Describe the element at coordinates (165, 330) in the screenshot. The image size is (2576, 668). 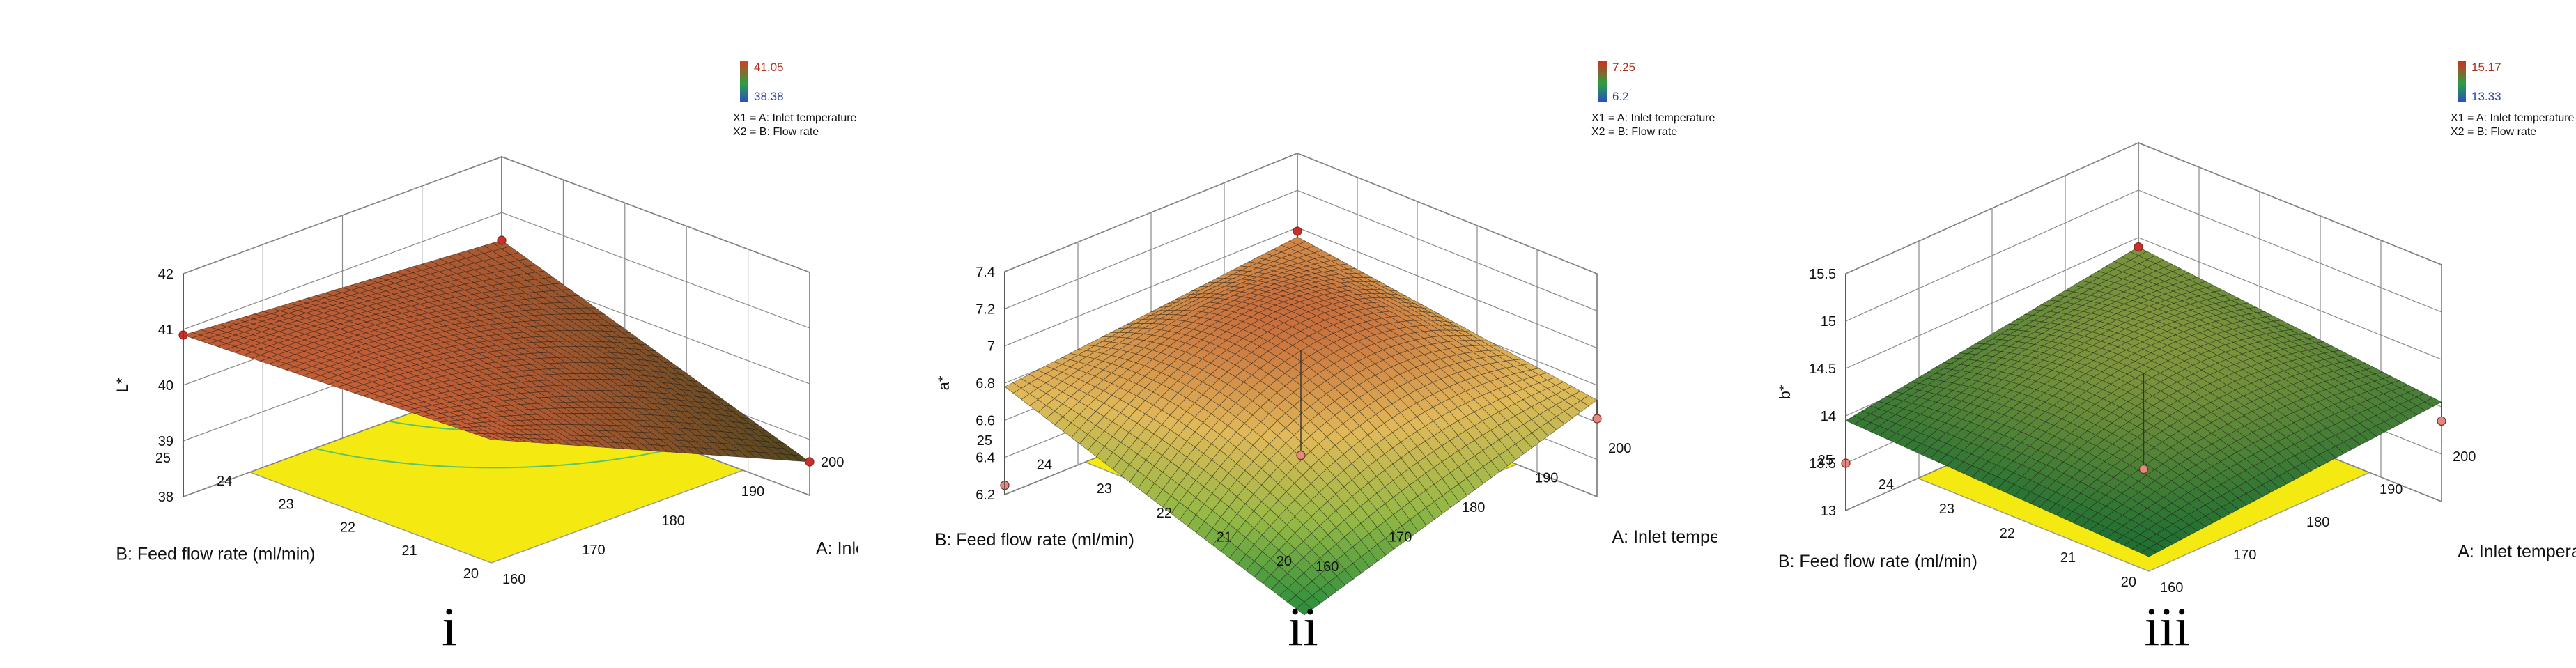
I see `z-tick-label: 41` at that location.